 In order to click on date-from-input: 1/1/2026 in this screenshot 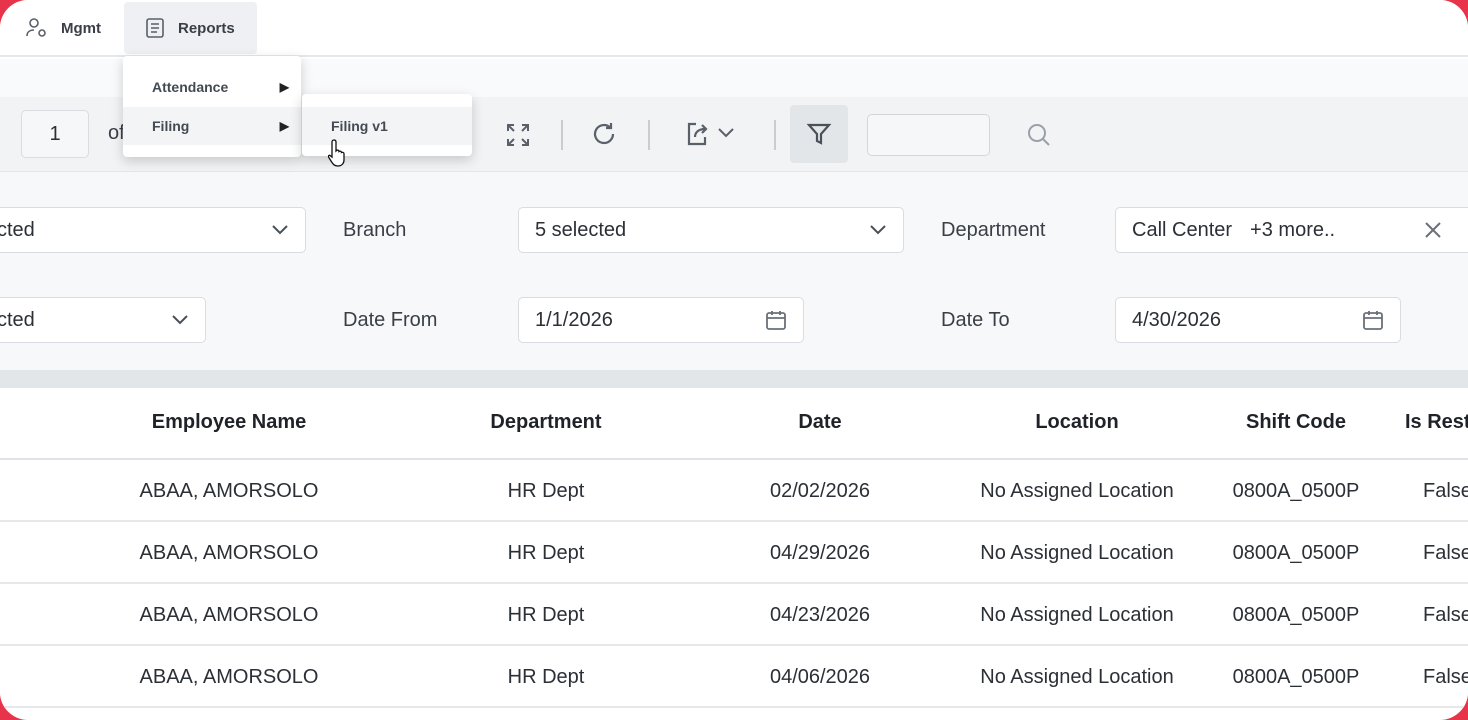, I will do `click(661, 320)`.